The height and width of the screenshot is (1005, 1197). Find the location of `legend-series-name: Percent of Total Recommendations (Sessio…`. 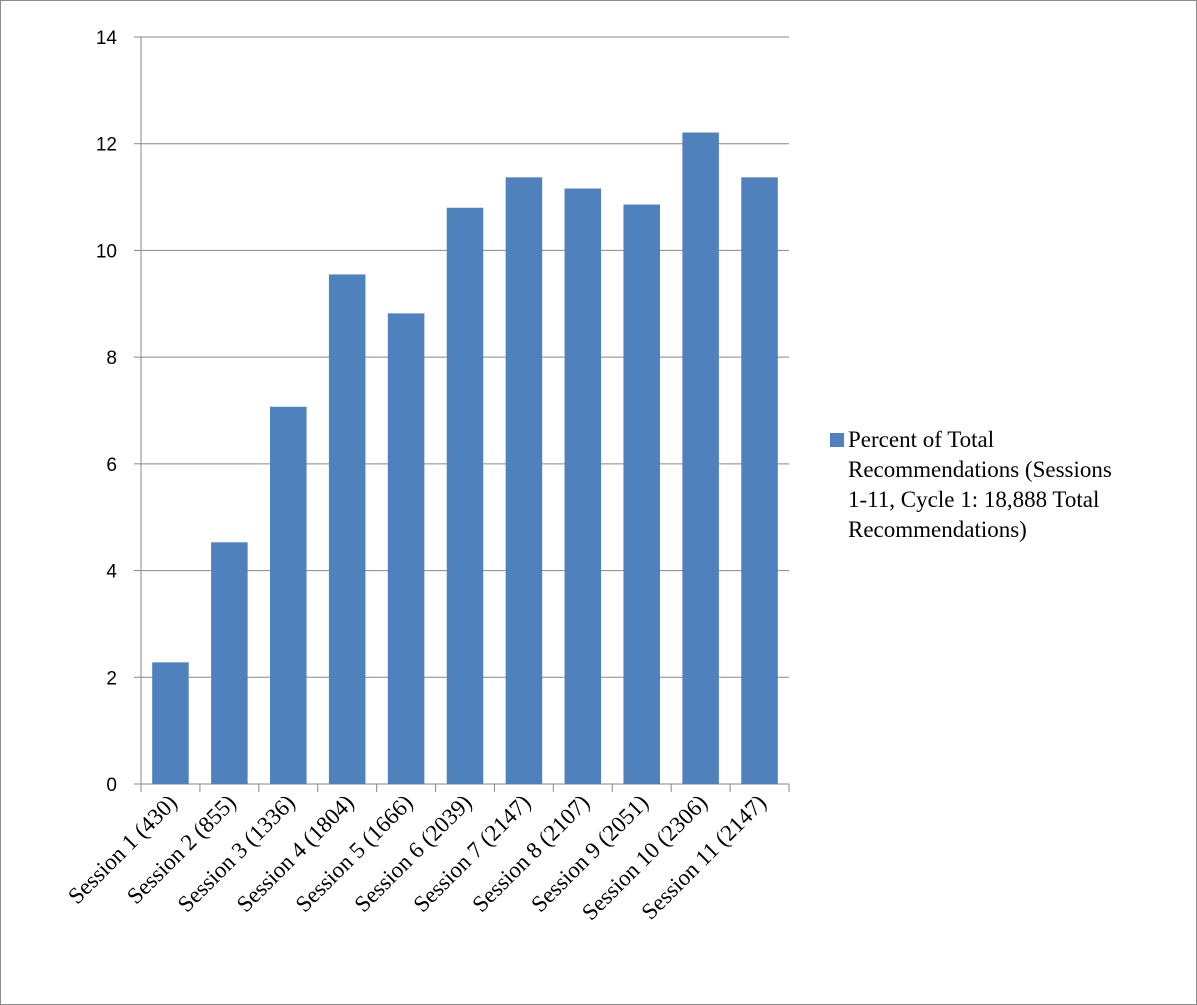

legend-series-name: Percent of Total Recommendations (Sessio… is located at coordinates (980, 484).